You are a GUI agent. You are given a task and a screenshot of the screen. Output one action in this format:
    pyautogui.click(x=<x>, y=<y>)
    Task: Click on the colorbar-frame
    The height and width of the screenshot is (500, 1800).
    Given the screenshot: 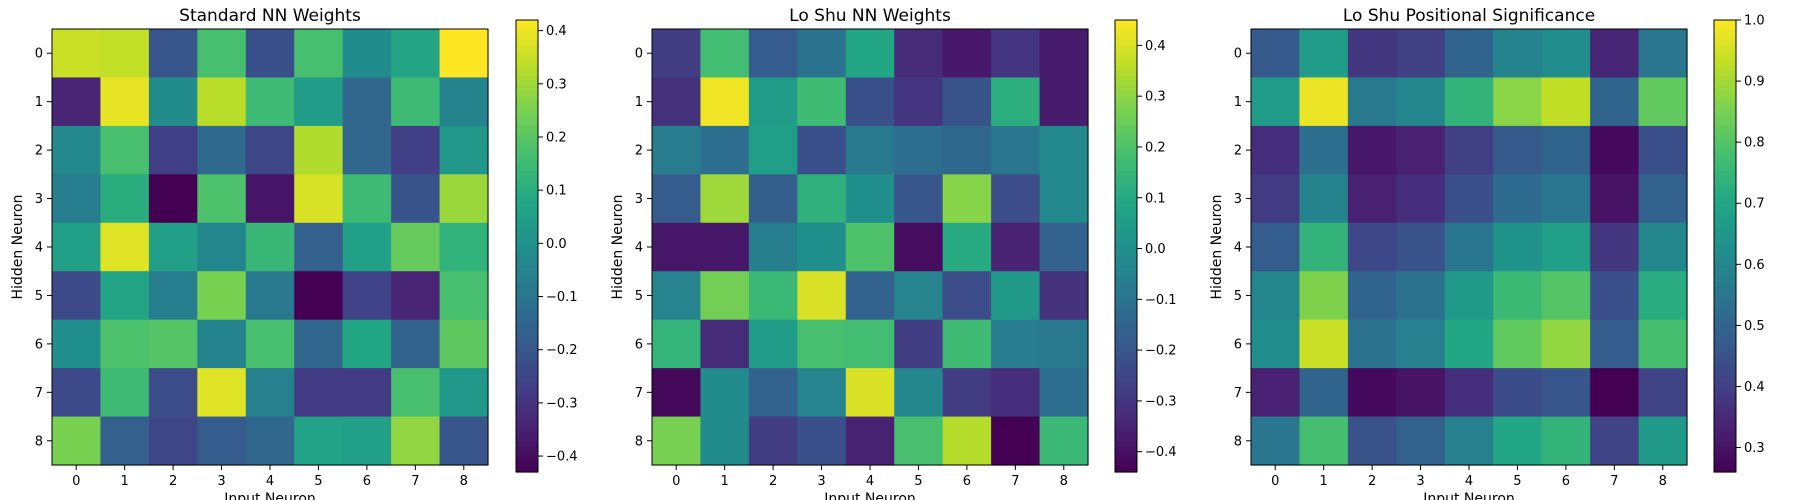 What is the action you would take?
    pyautogui.click(x=1725, y=246)
    